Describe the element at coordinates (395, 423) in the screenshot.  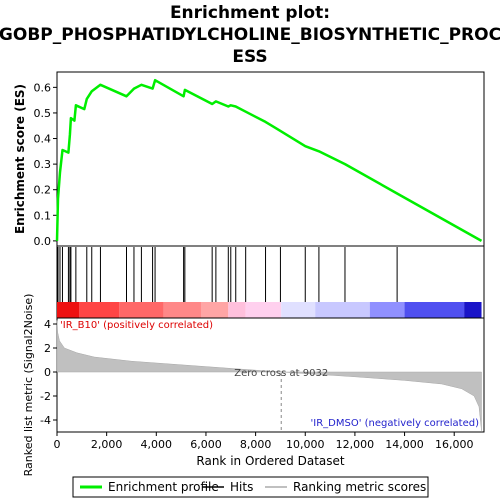
I see `negative-label: 'IR_DMSO' (negatively correlated)` at that location.